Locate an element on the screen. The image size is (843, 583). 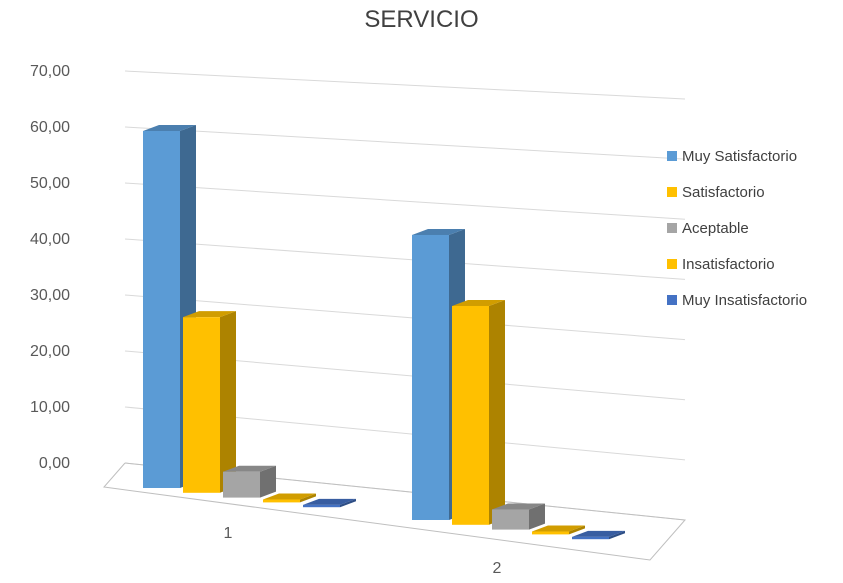
legend-label: Muy Insatisfactorio is located at coordinates (745, 300).